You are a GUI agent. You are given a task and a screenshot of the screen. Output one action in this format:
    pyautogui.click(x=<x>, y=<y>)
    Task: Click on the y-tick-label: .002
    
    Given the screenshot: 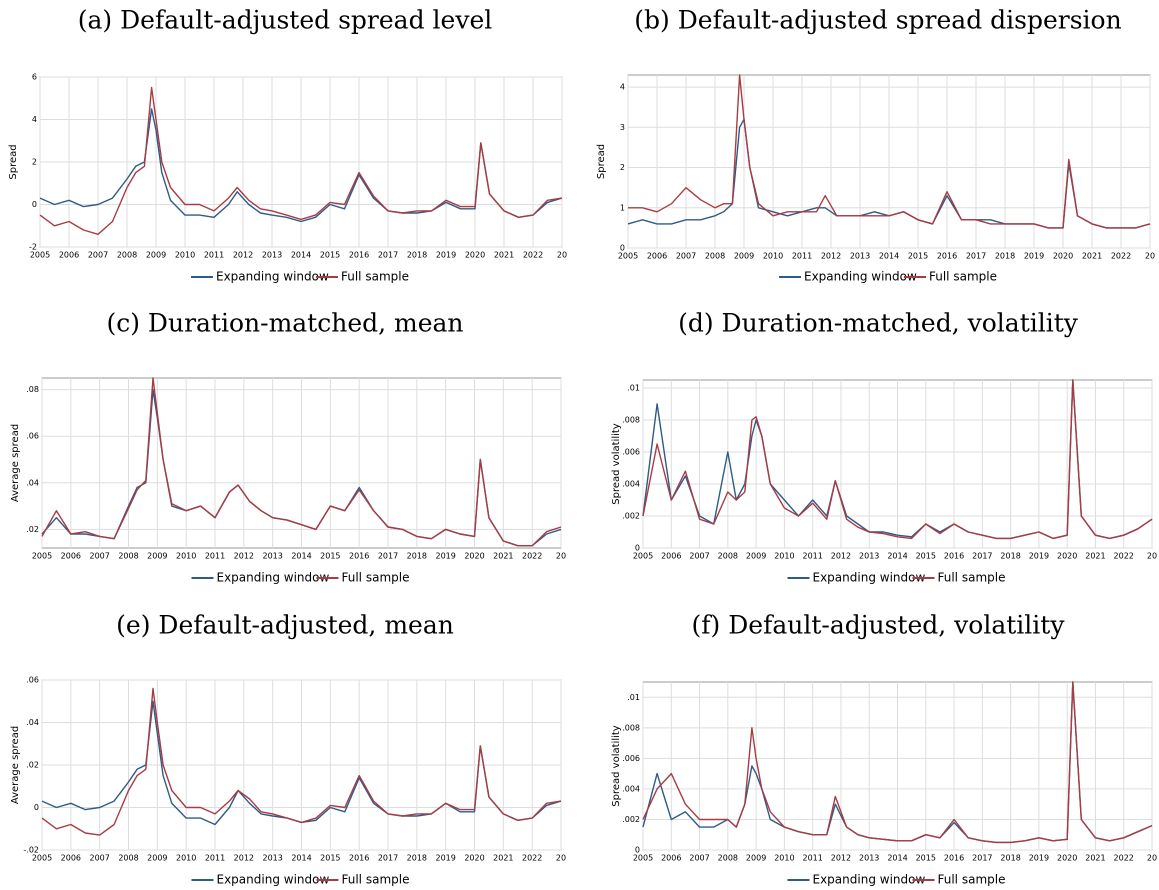 What is the action you would take?
    pyautogui.click(x=631, y=819)
    